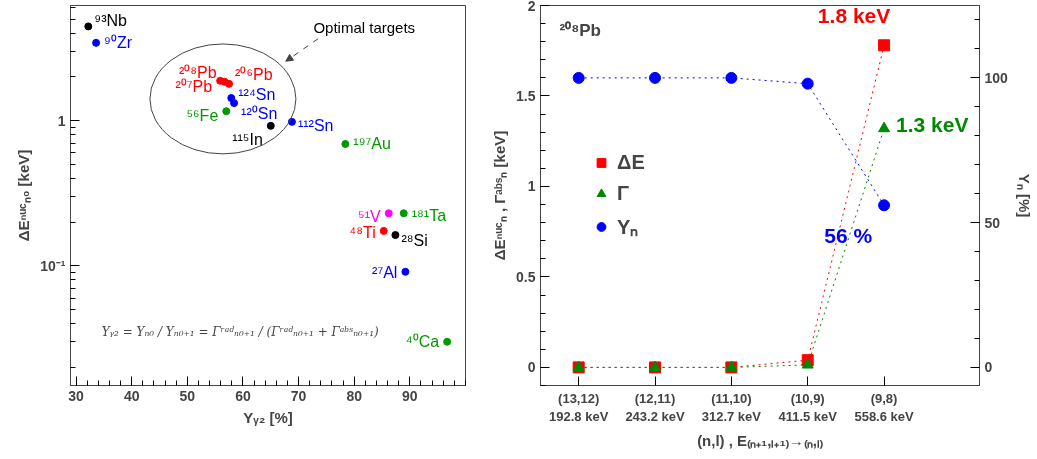  Describe the element at coordinates (580, 31) in the screenshot. I see `annotation: ²⁰⁸Pb` at that location.